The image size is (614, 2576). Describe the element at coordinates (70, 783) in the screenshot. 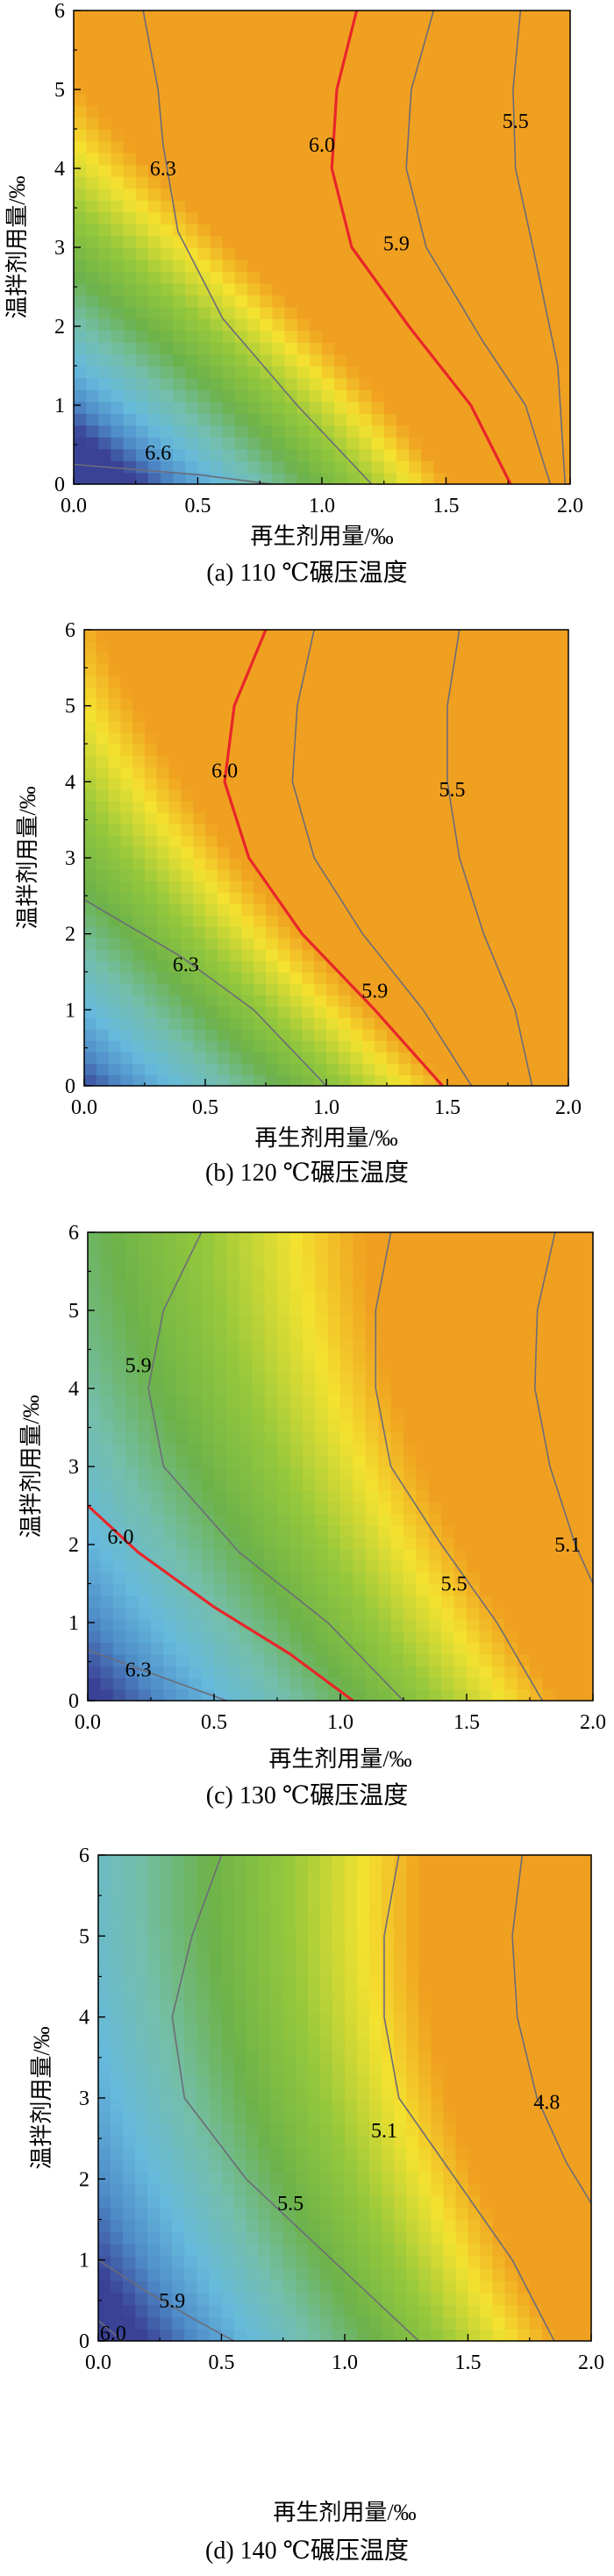

I see `y-tick-label: 4` at that location.